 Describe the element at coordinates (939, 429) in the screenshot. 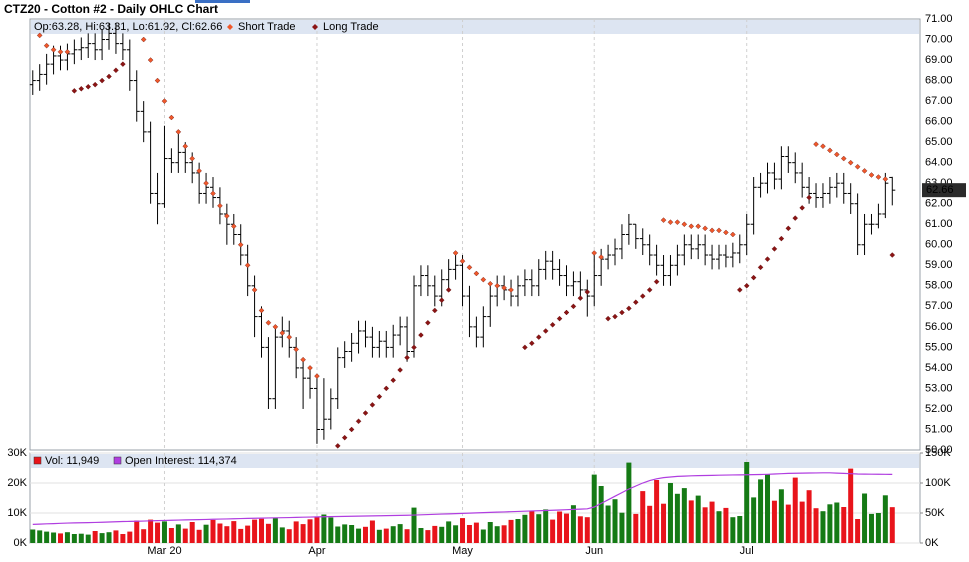

I see `y-tick-label: 51.00` at that location.